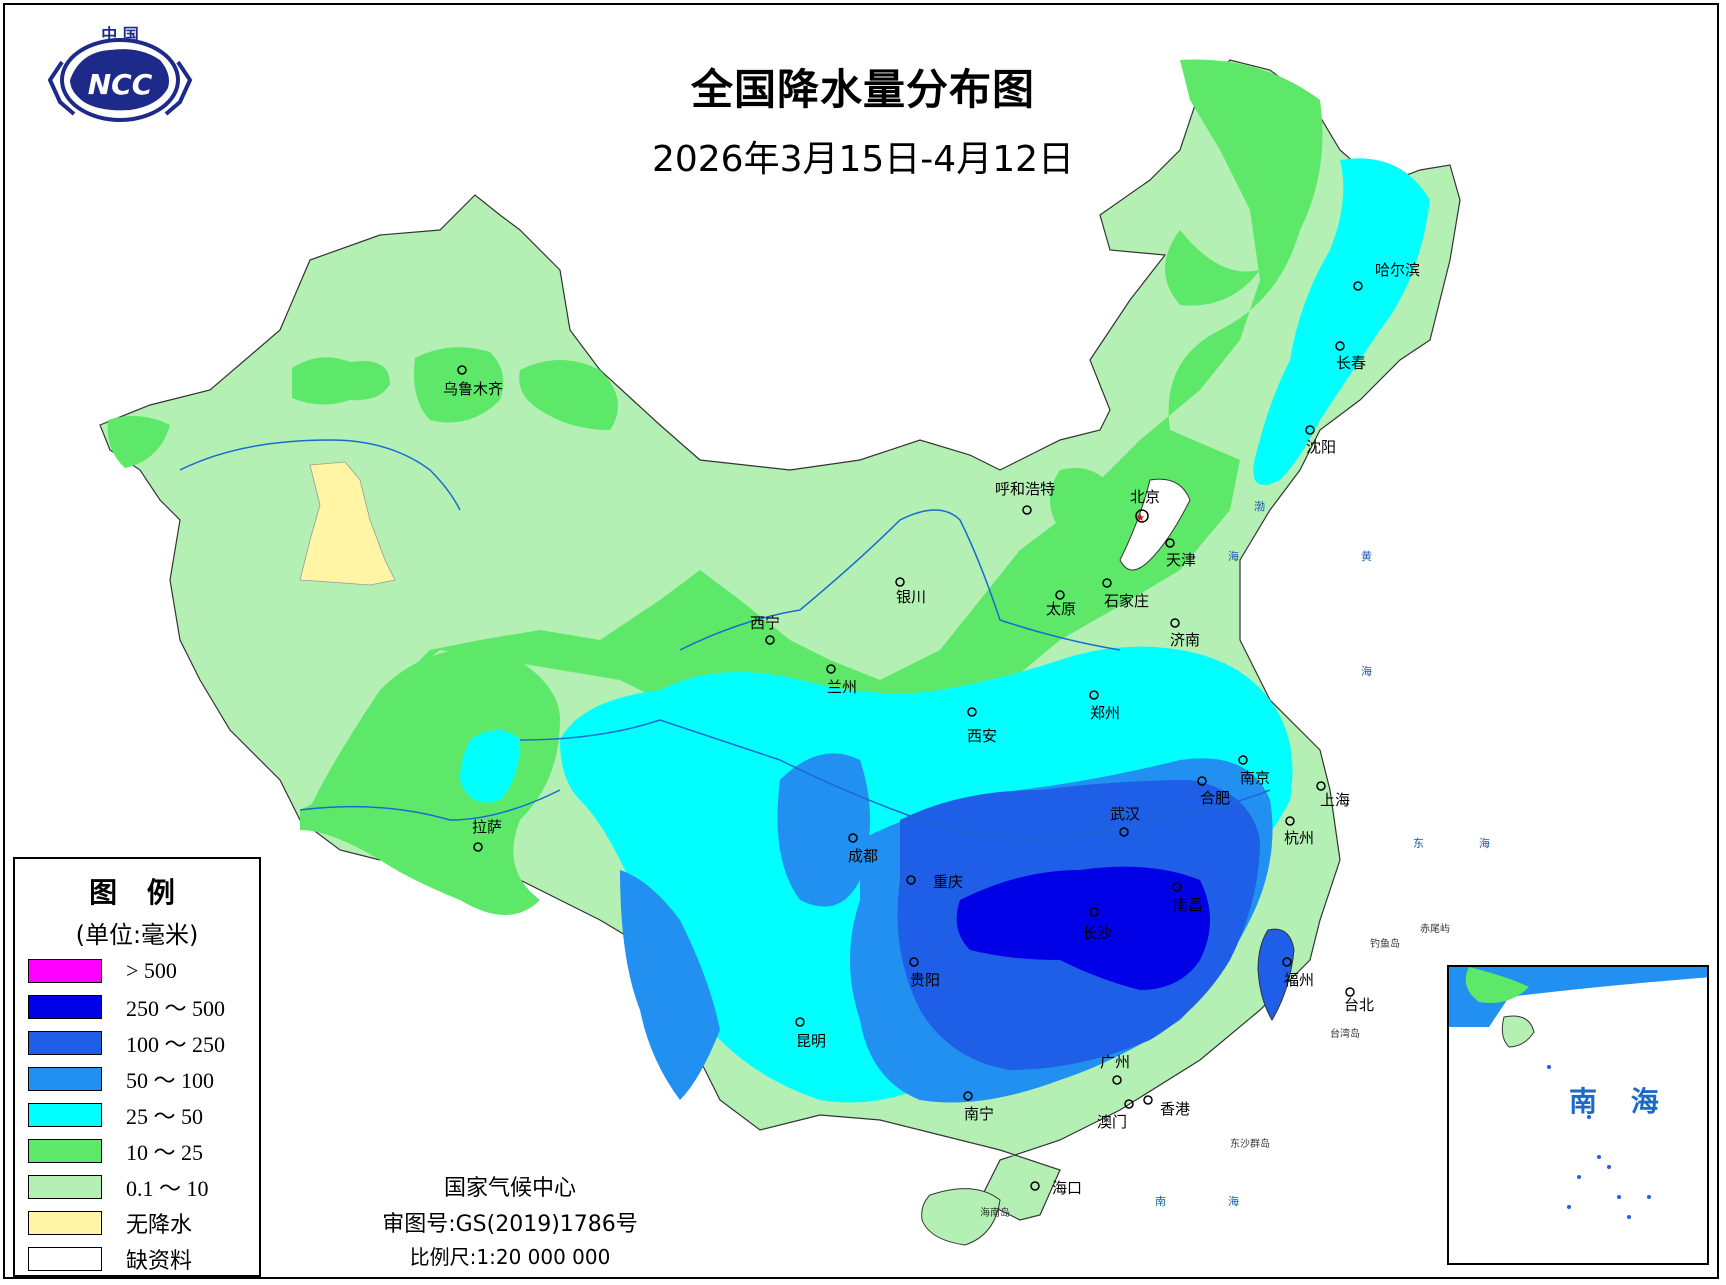 The height and width of the screenshot is (1285, 1726). What do you see at coordinates (1366, 556) in the screenshot?
I see `svg-text: 黄` at bounding box center [1366, 556].